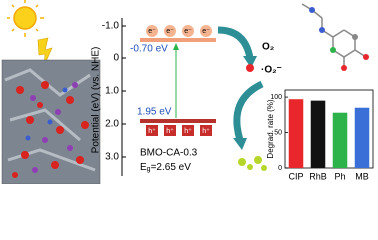  I want to click on sem-image, so click(51, 121).